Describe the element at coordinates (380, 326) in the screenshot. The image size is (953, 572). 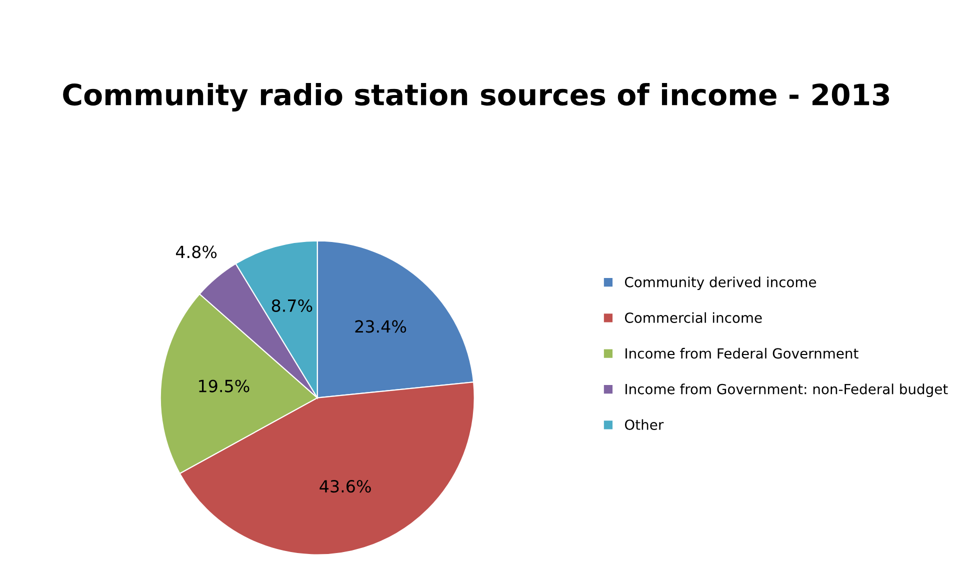
I see `data-label: 23.4%` at that location.